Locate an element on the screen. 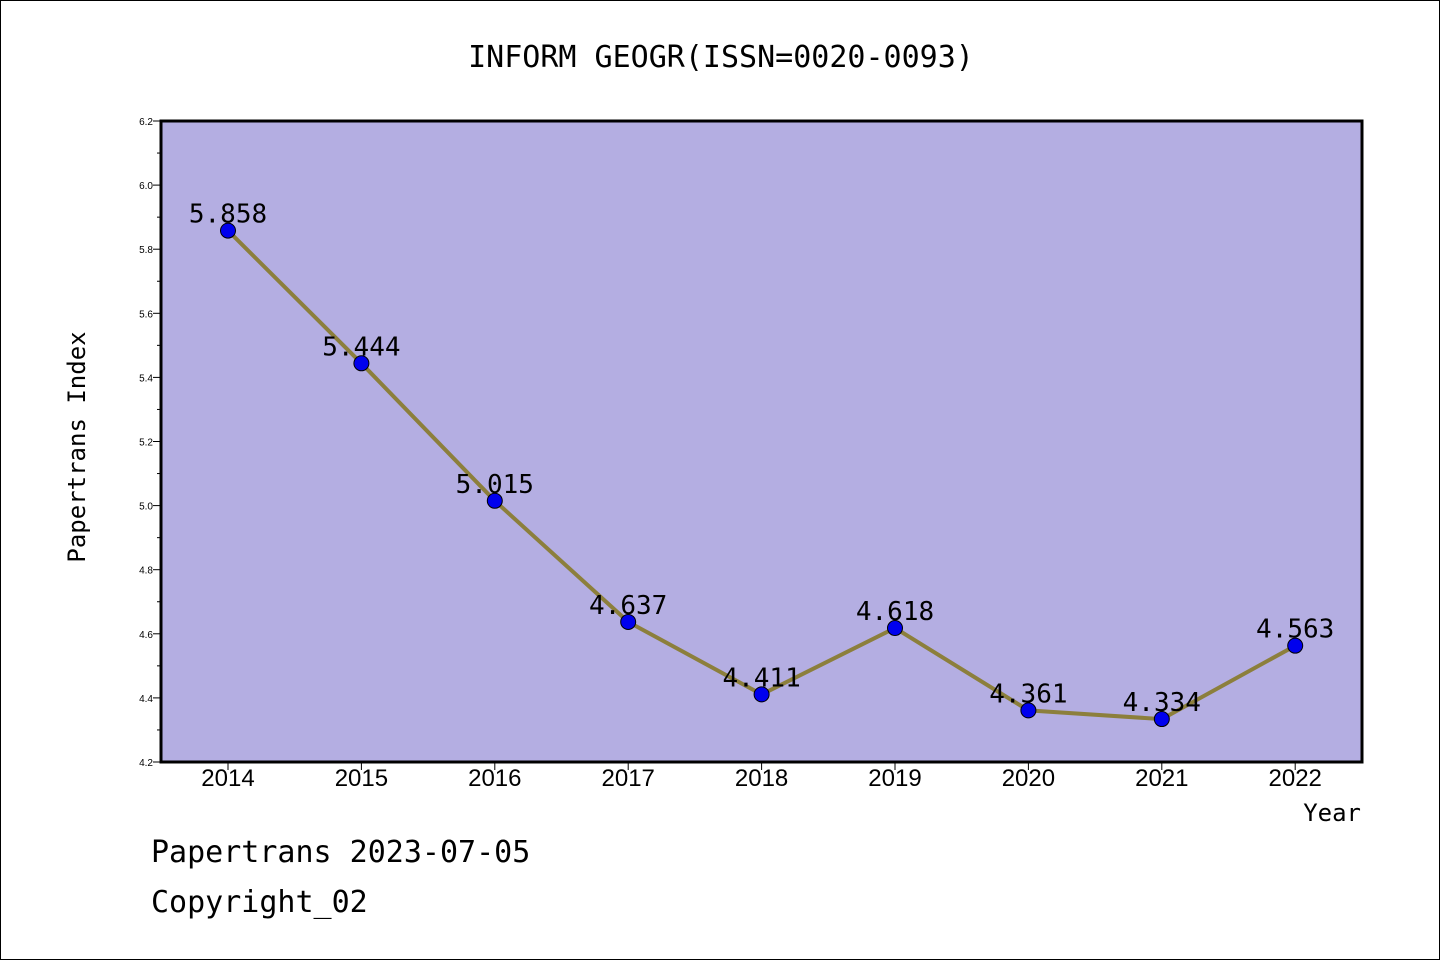 The image size is (1440, 961). x-tick-label: 2015 is located at coordinates (361, 778).